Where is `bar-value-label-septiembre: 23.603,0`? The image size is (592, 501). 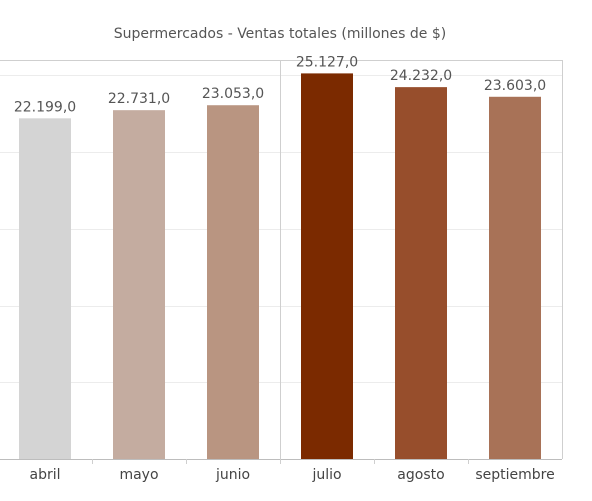
bar-value-label-septiembre: 23.603,0 is located at coordinates (515, 86).